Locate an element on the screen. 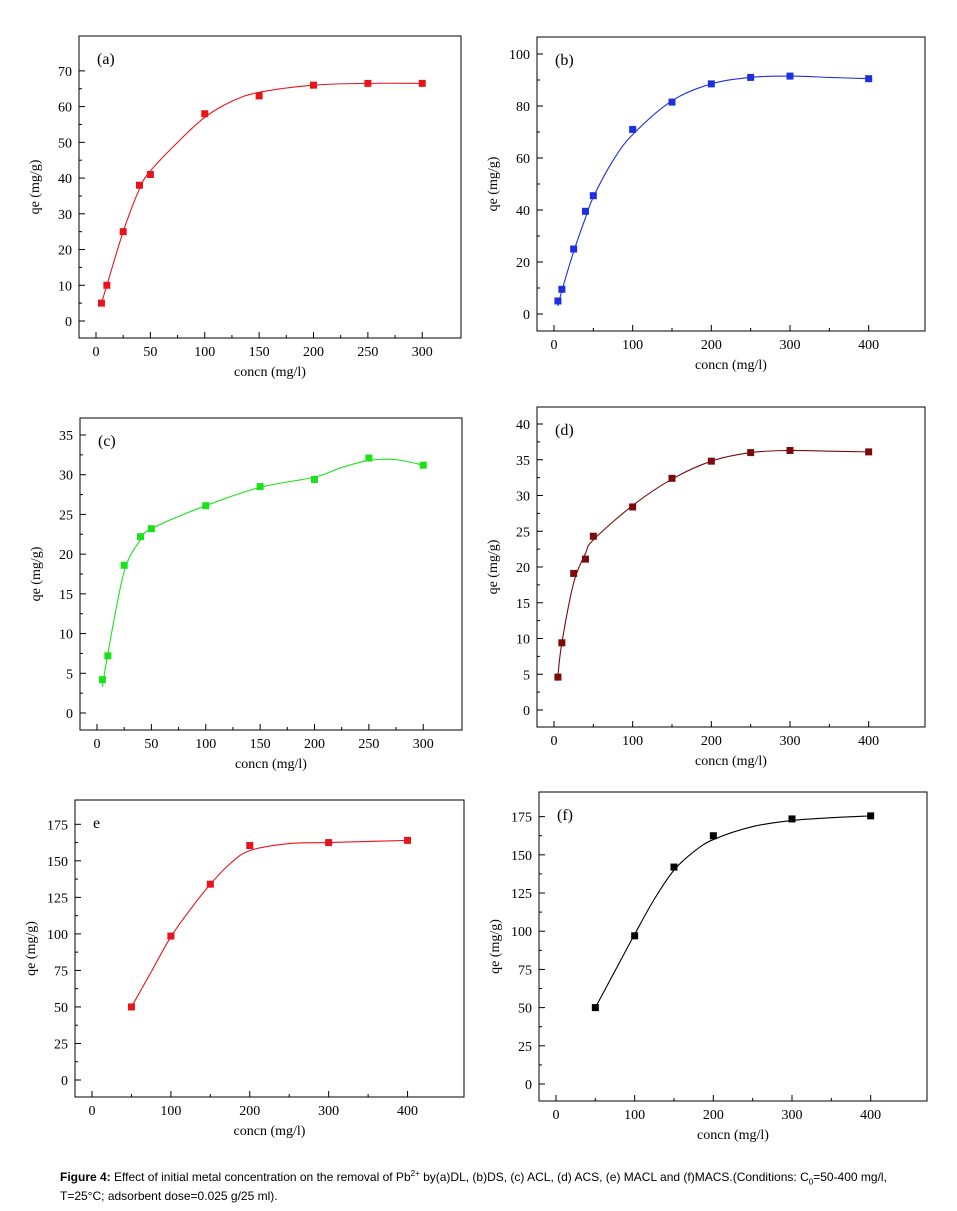  chart-5-ytick-label: 0 is located at coordinates (64, 1081).